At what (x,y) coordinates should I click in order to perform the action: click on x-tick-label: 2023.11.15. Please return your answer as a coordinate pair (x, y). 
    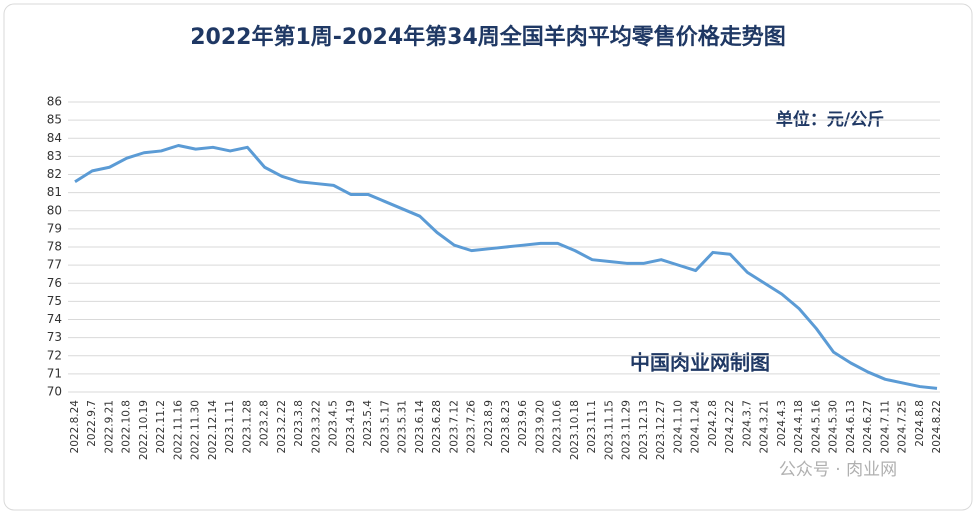
    Looking at the image, I should click on (609, 430).